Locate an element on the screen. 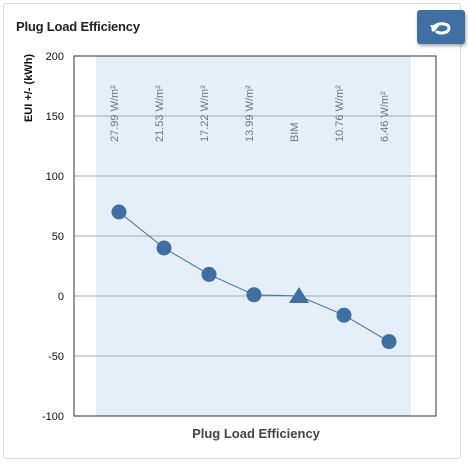 The height and width of the screenshot is (464, 468). category-label: 27.99 W/m² is located at coordinates (115, 113).